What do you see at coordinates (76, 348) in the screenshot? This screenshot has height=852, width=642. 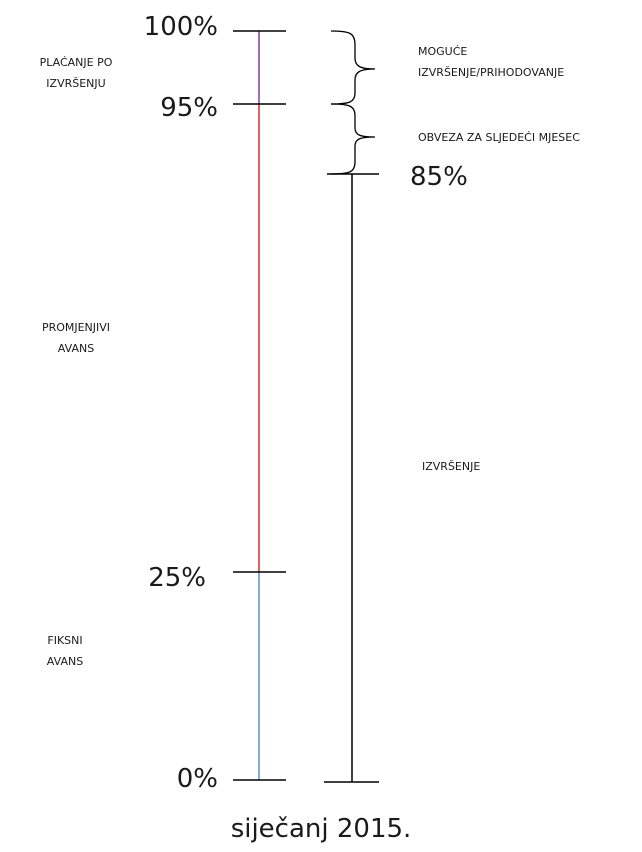 I see `label-promjenjivi-line2: AVANS` at bounding box center [76, 348].